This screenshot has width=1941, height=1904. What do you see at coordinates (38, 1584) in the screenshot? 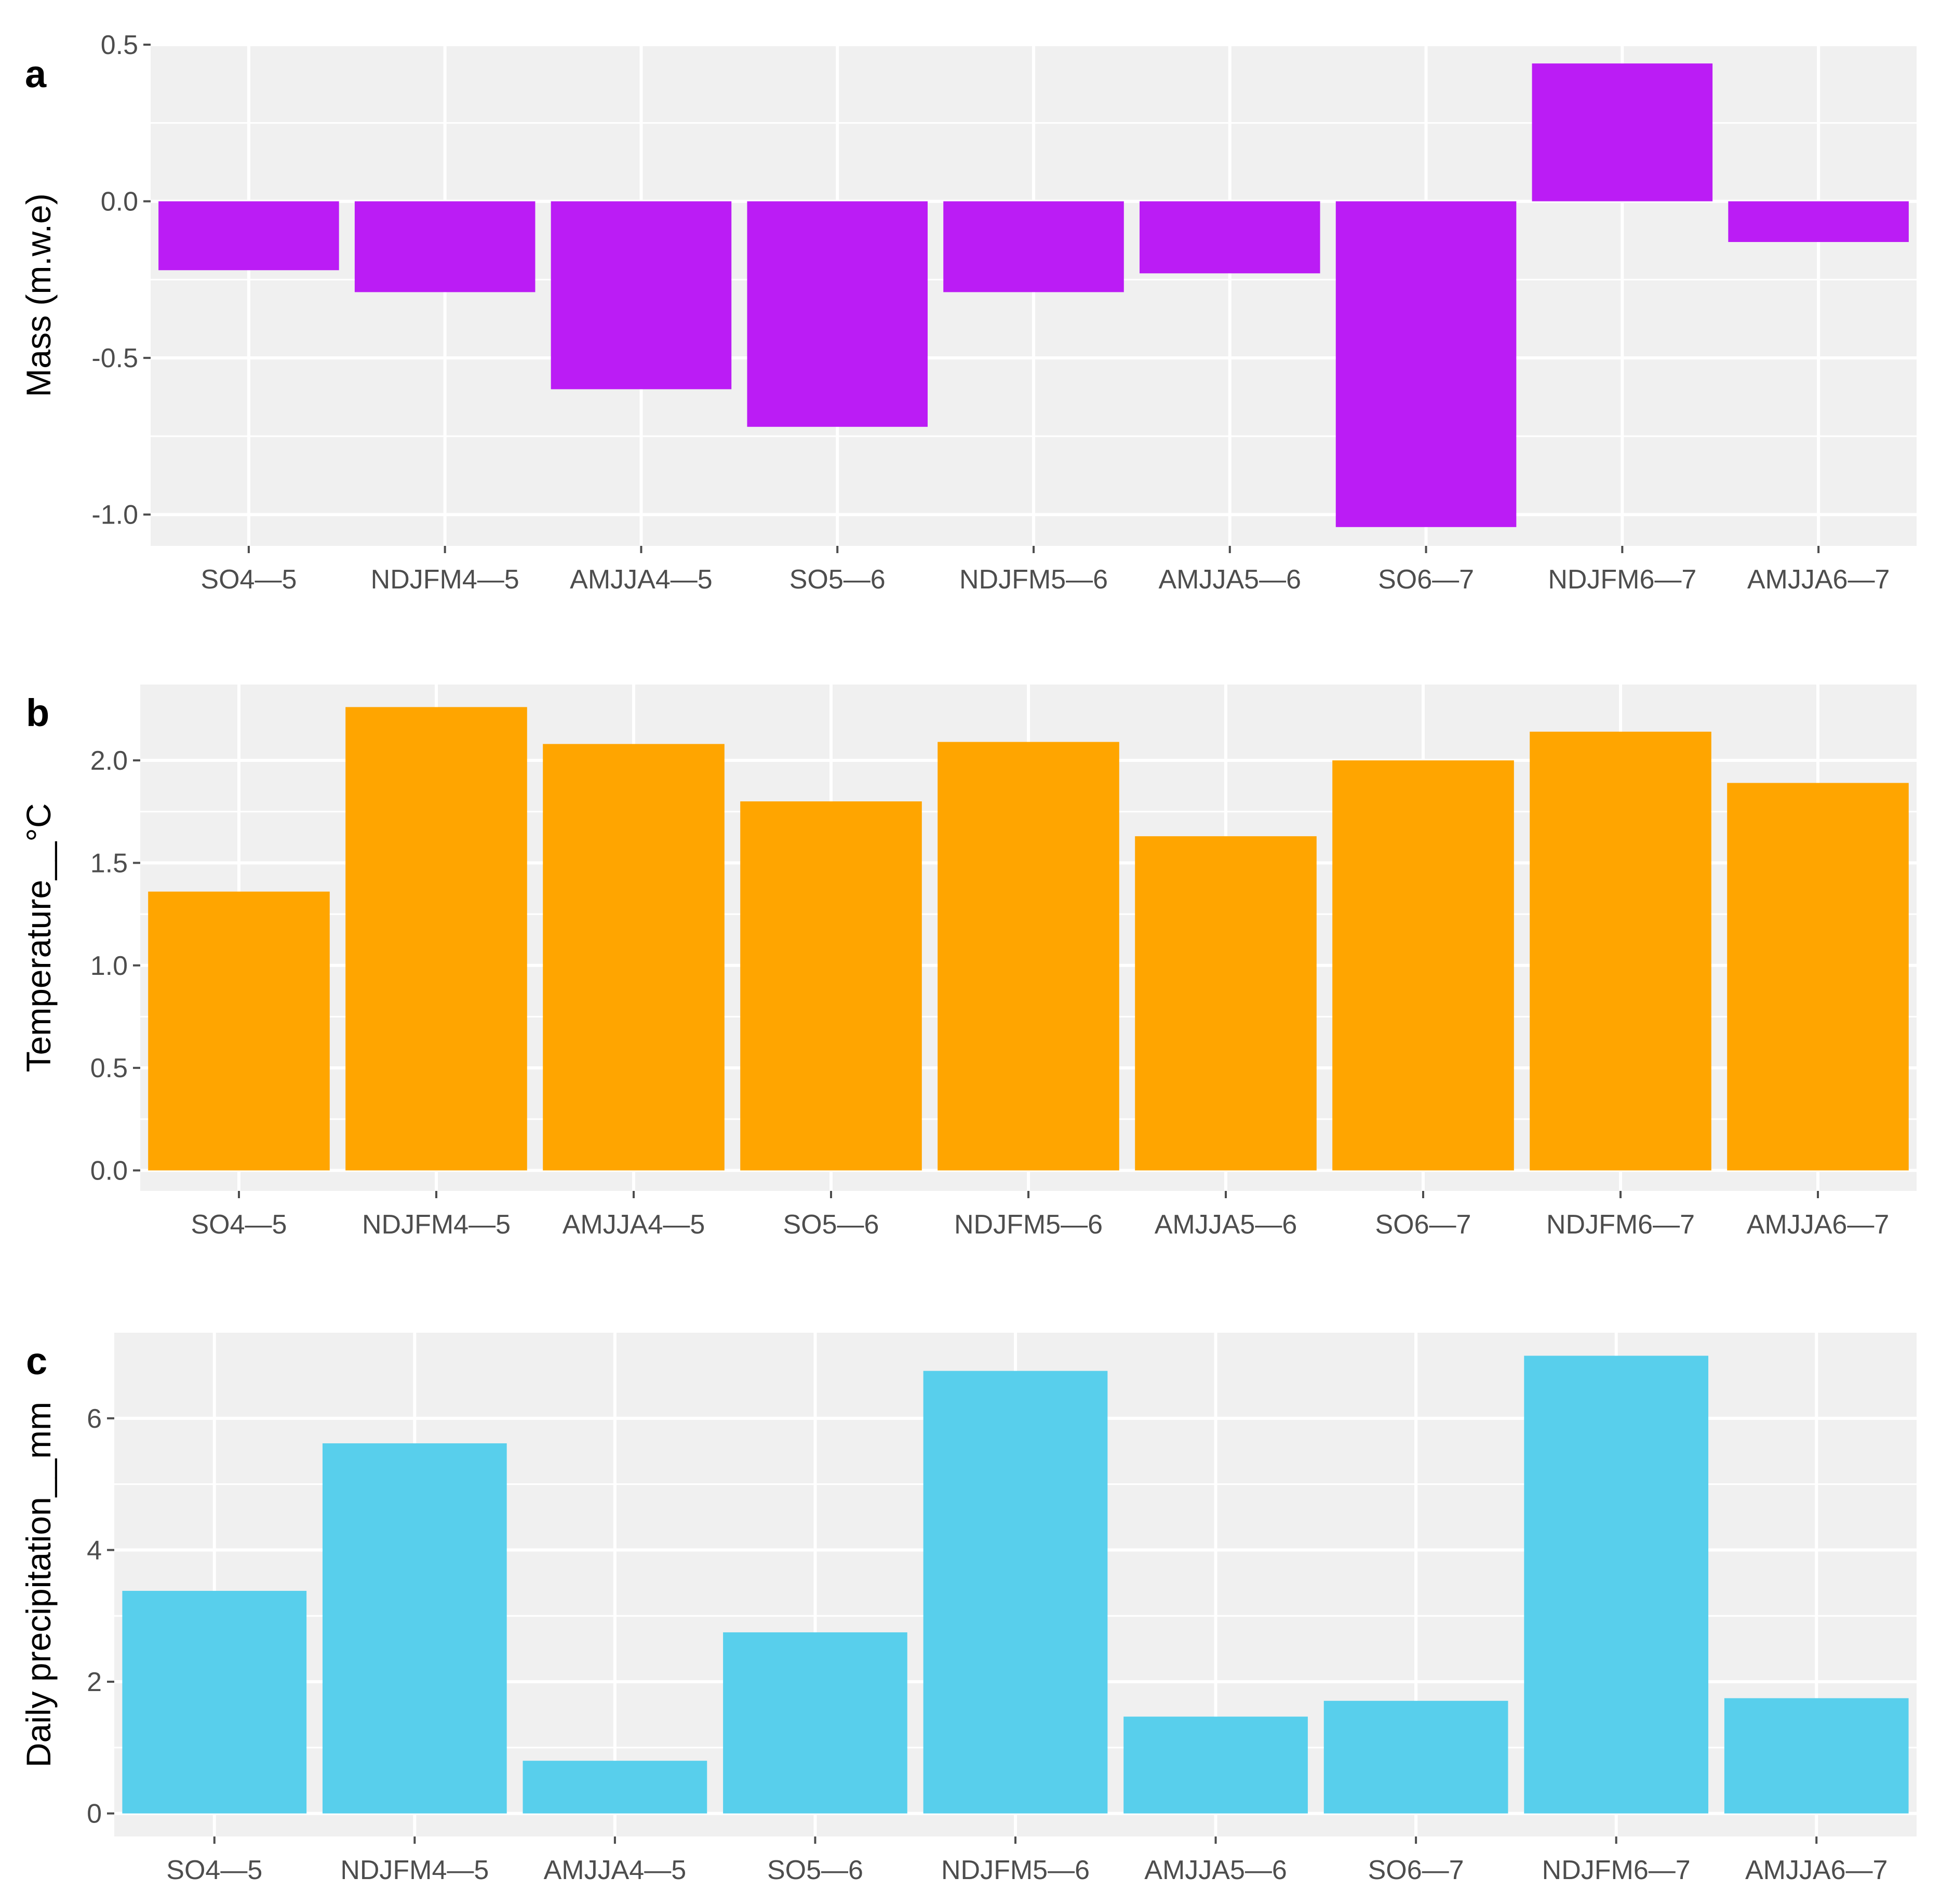
I see `y-axis-label: Daily precipitation__mm` at bounding box center [38, 1584].